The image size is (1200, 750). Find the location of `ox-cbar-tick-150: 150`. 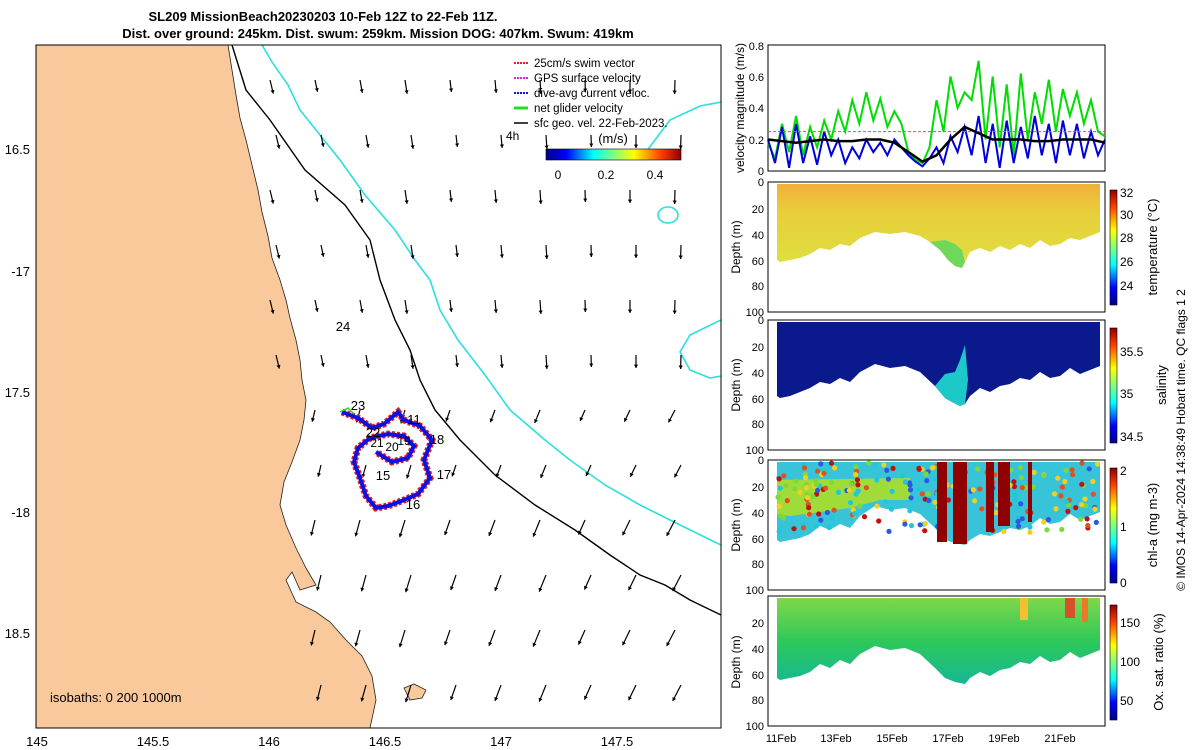

ox-cbar-tick-150: 150 is located at coordinates (1130, 623).